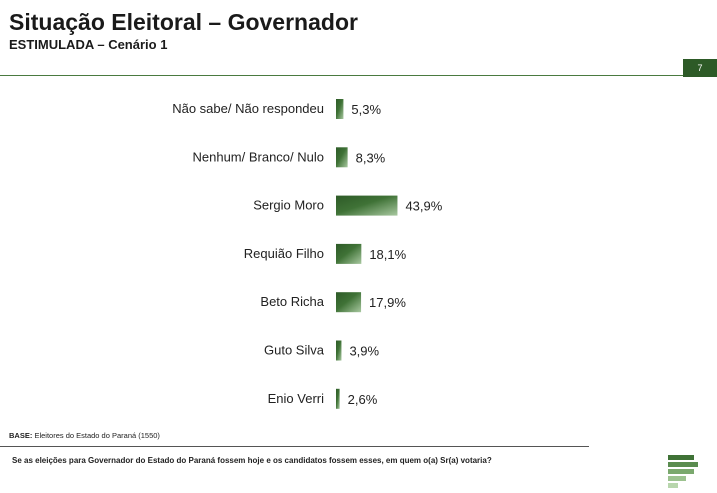 The image size is (717, 493). What do you see at coordinates (97, 435) in the screenshot?
I see `base-text: Eleitores do Estado do Paraná (1550)` at bounding box center [97, 435].